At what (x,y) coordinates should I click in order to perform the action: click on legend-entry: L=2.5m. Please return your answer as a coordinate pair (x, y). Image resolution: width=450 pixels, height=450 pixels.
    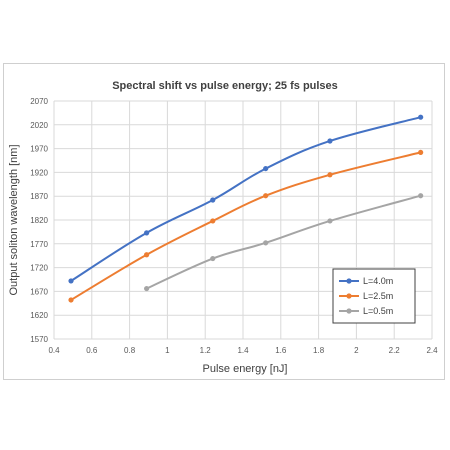
    Looking at the image, I should click on (378, 296).